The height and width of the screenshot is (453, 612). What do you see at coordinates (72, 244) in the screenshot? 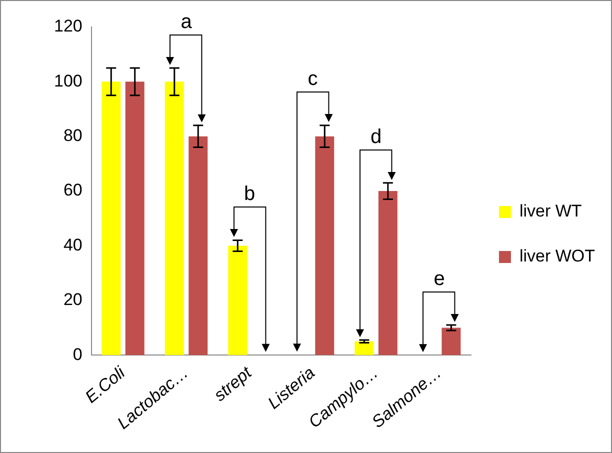
I see `y-tick-label: 40` at bounding box center [72, 244].